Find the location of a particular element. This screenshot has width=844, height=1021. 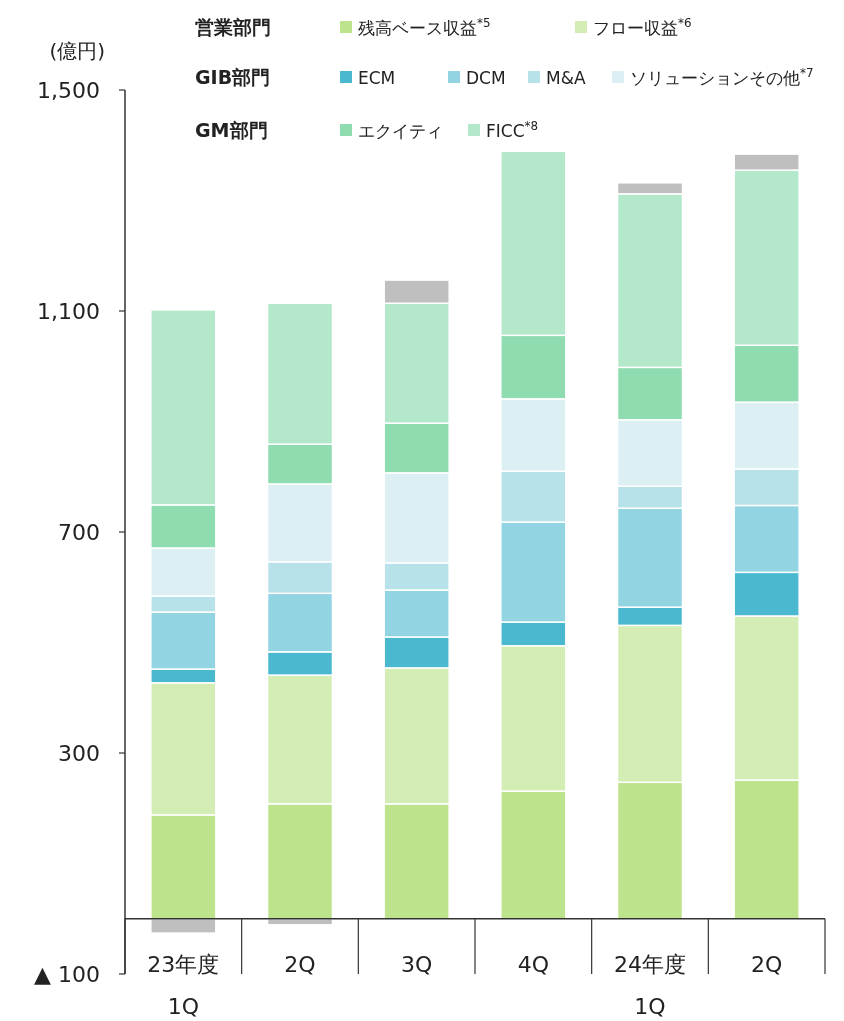

x-tick-label: 23年度 1Q is located at coordinates (183, 985).